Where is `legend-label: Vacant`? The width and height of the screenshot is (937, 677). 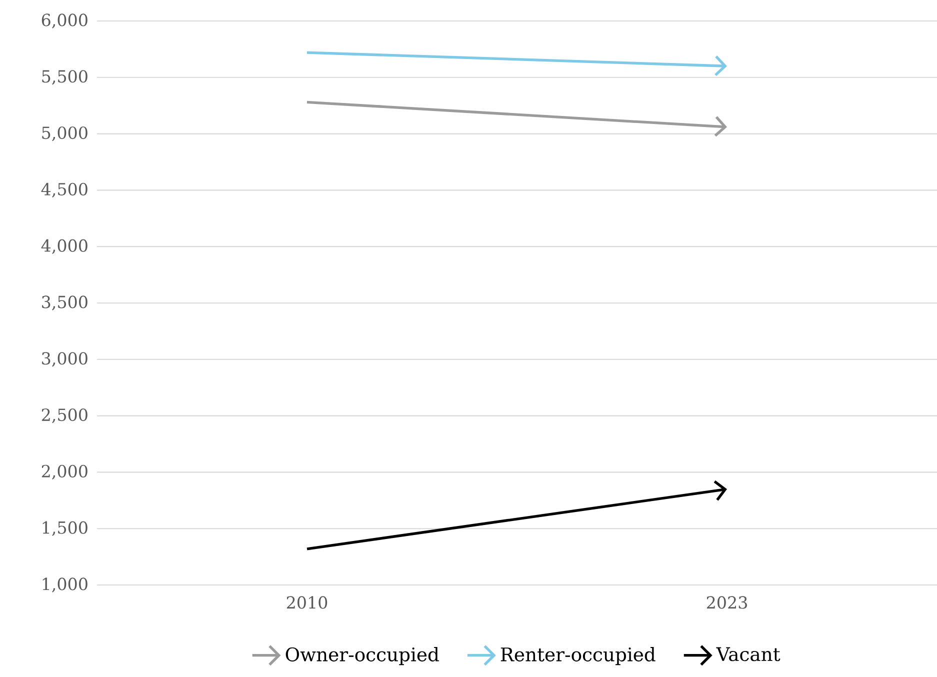
legend-label: Vacant is located at coordinates (748, 654).